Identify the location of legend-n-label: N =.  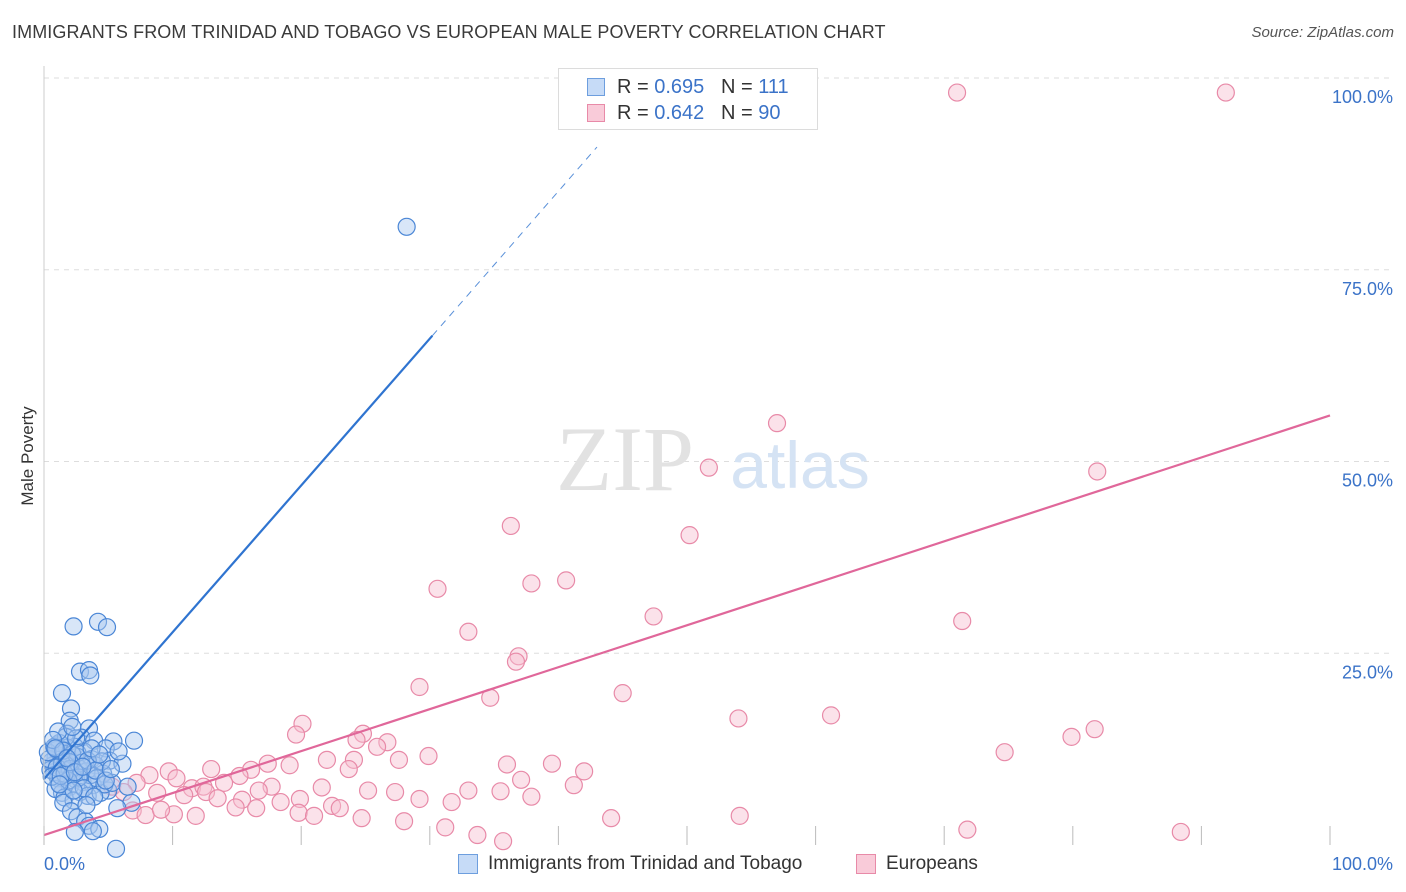
(736, 87).